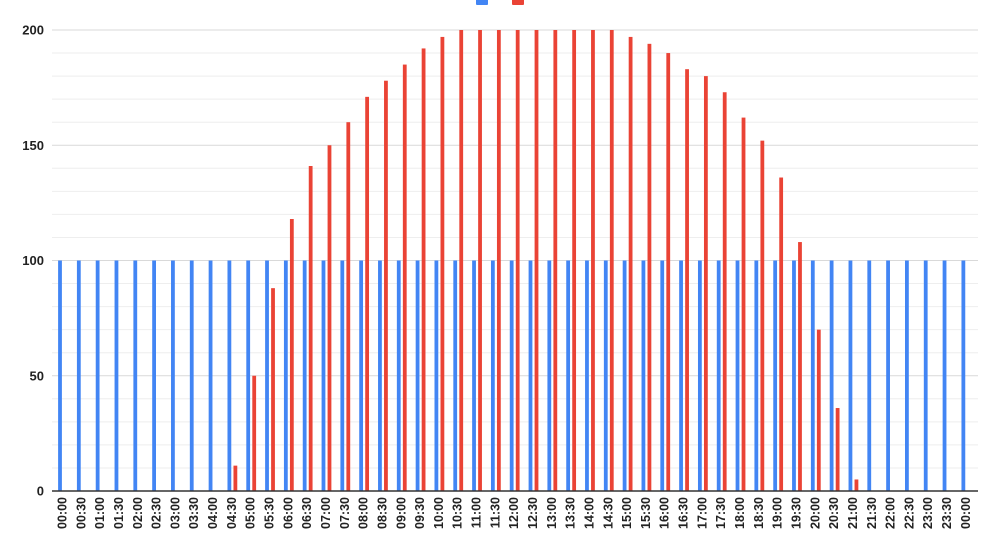 The height and width of the screenshot is (551, 1000). Describe the element at coordinates (891, 513) in the screenshot. I see `x-tick-label: 22:00` at that location.